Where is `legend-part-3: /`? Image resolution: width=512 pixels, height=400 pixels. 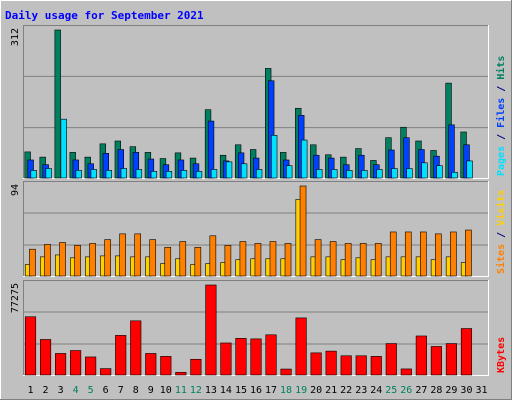
legend-part-3: / is located at coordinates (501, 89).